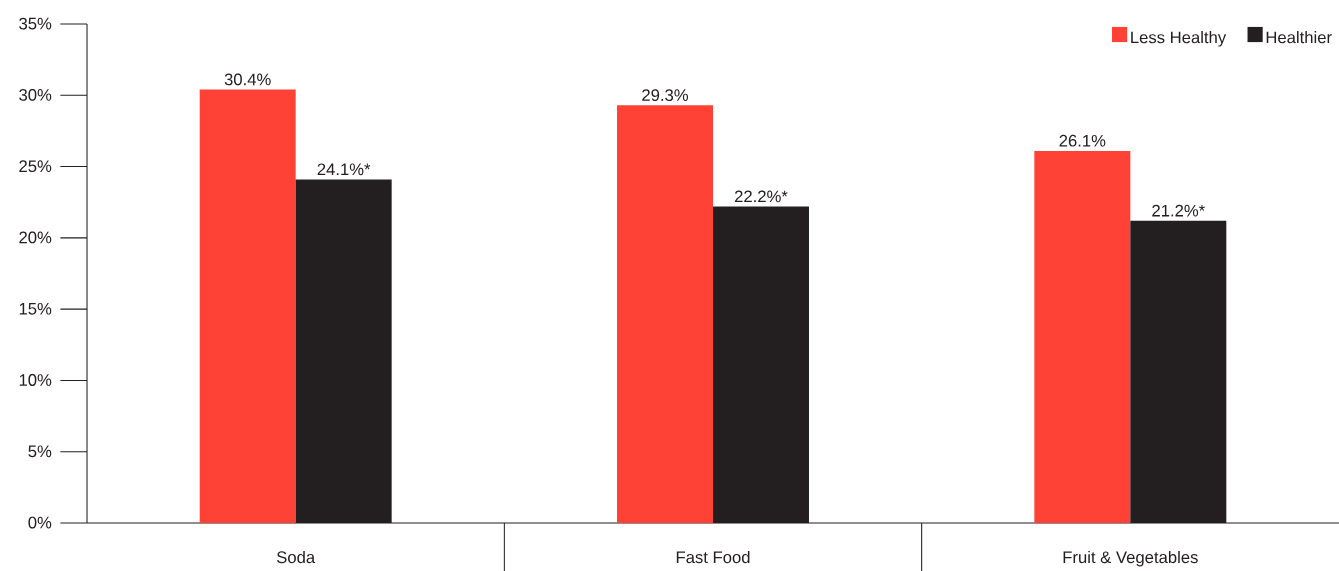 Image resolution: width=1339 pixels, height=571 pixels. What do you see at coordinates (1178, 210) in the screenshot?
I see `data-label: 21.2%*` at bounding box center [1178, 210].